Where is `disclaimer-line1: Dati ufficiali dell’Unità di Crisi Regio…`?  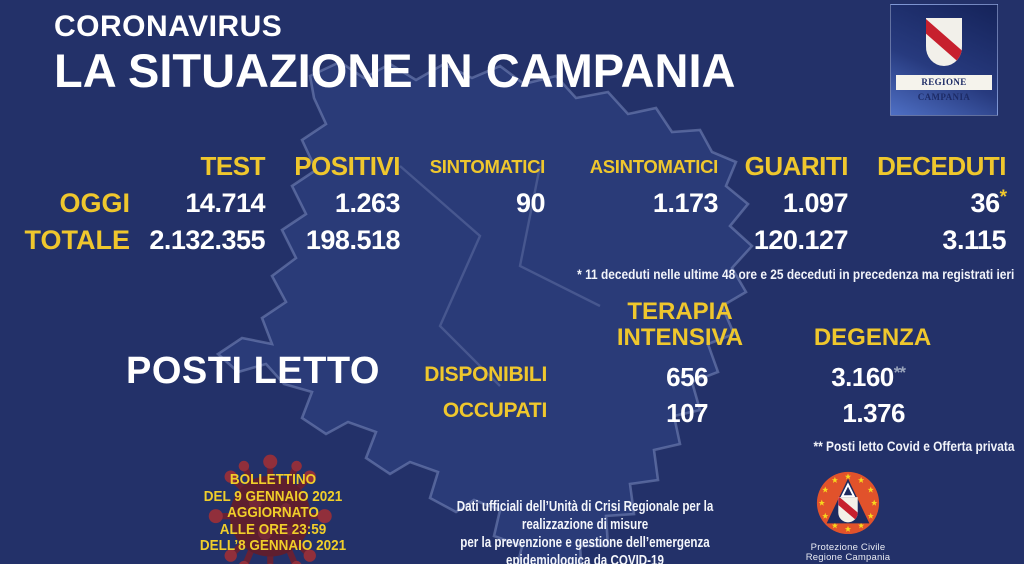
disclaimer-line1: Dati ufficiali dell’Unità di Crisi Regio… is located at coordinates (585, 516).